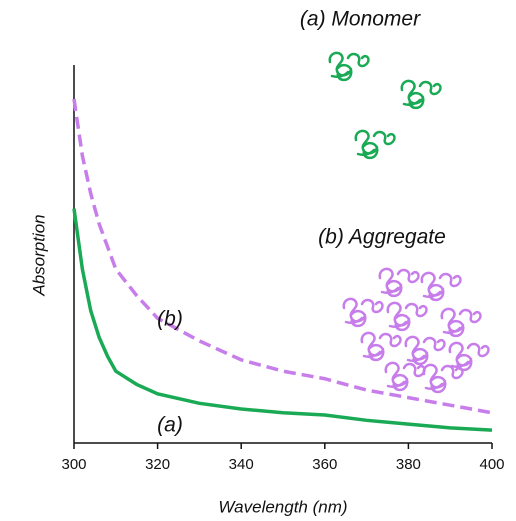 The width and height of the screenshot is (516, 521). What do you see at coordinates (170, 319) in the screenshot?
I see `series-label: (b)` at bounding box center [170, 319].